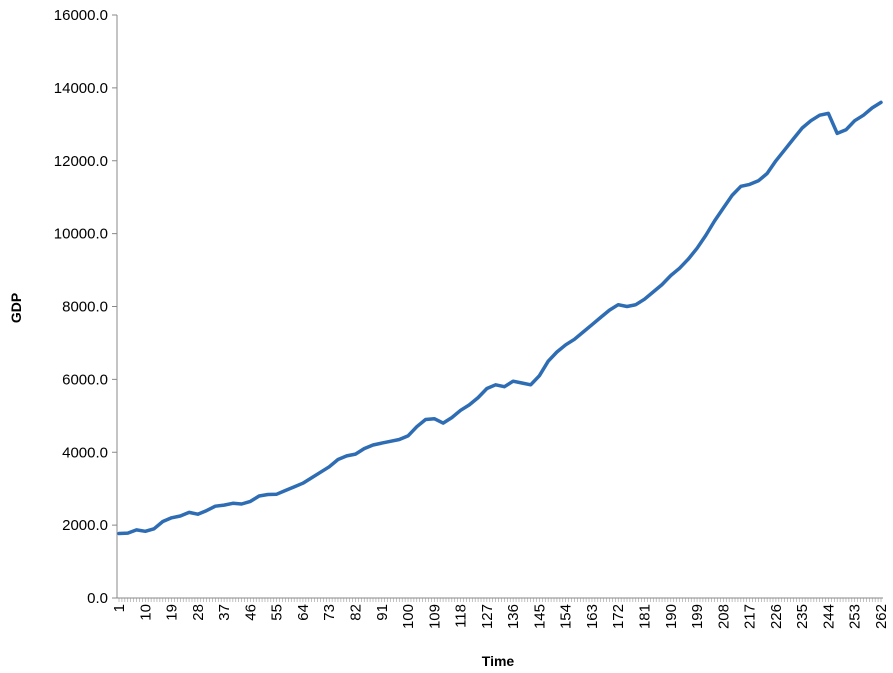 Image resolution: width=893 pixels, height=673 pixels. Describe the element at coordinates (498, 661) in the screenshot. I see `x-axis-title: Time` at that location.